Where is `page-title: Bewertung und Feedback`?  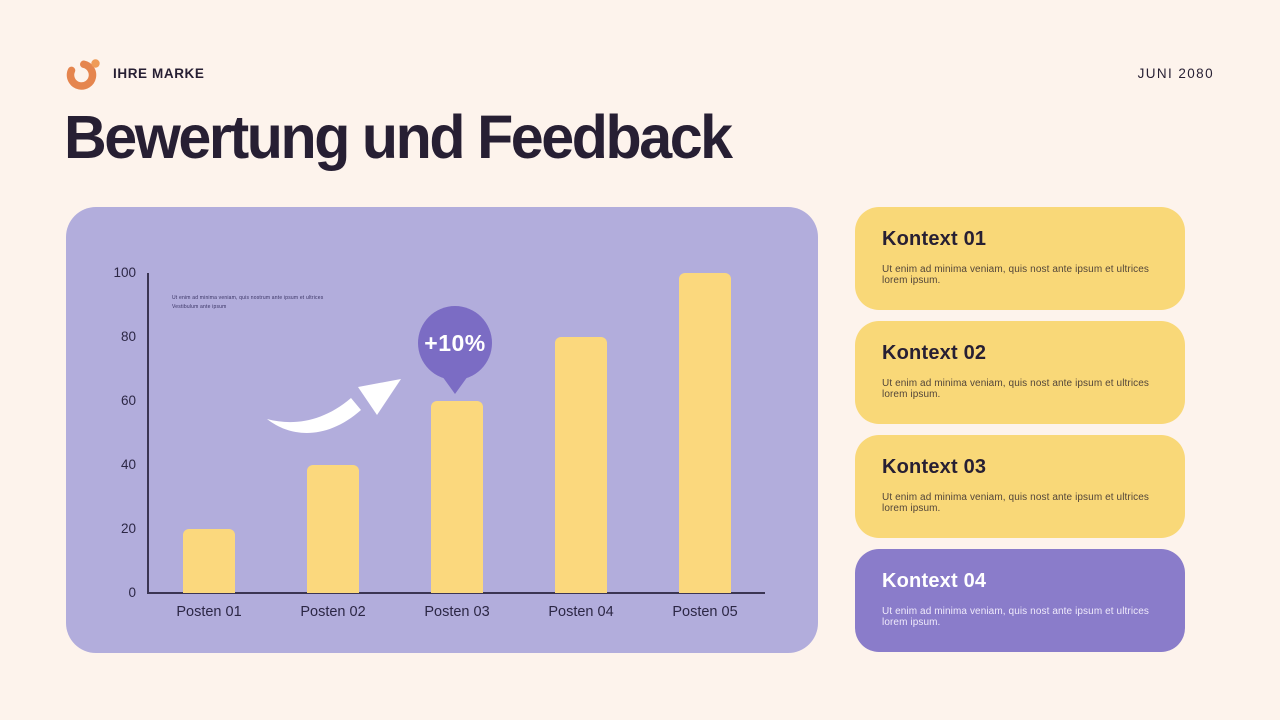 page-title: Bewertung und Feedback is located at coordinates (398, 137).